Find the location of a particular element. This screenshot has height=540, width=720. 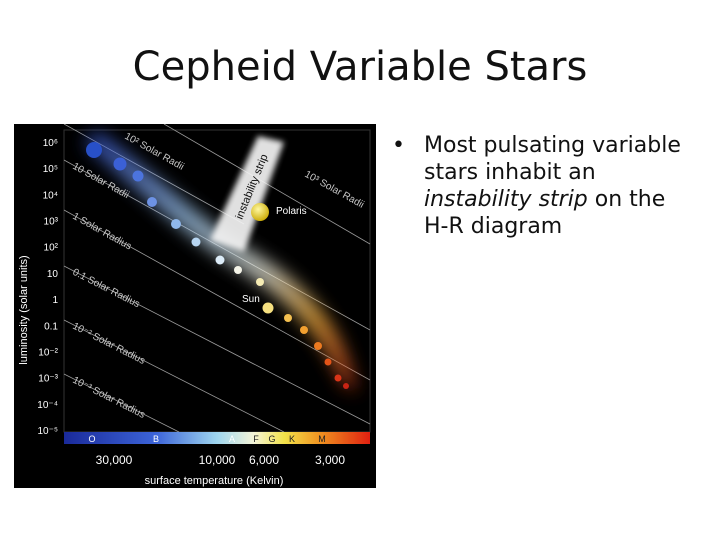

bullet-text-part2: on the H-R diagram is located at coordinates (545, 213).